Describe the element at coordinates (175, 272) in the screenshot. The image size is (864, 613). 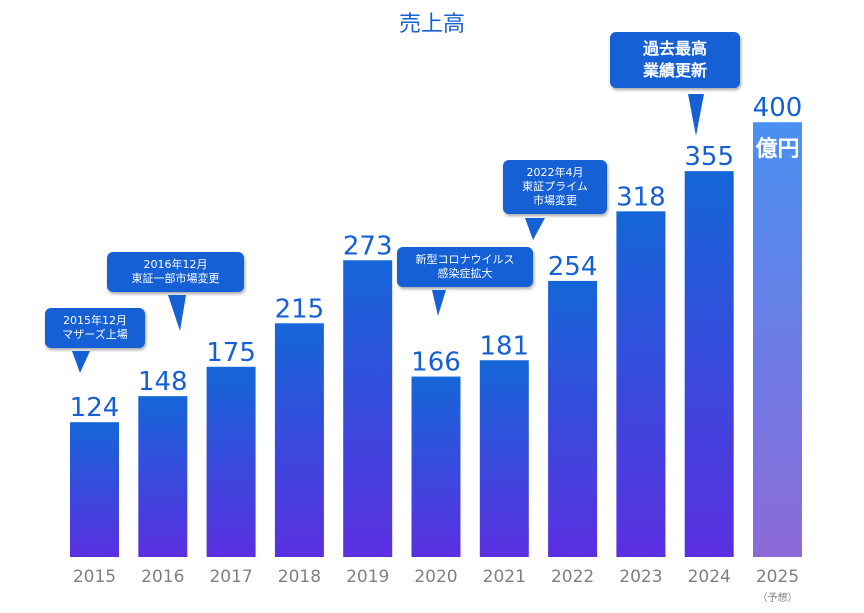
I see `callout-2016-tse1: 2016年12月 東証一部市場変更` at that location.